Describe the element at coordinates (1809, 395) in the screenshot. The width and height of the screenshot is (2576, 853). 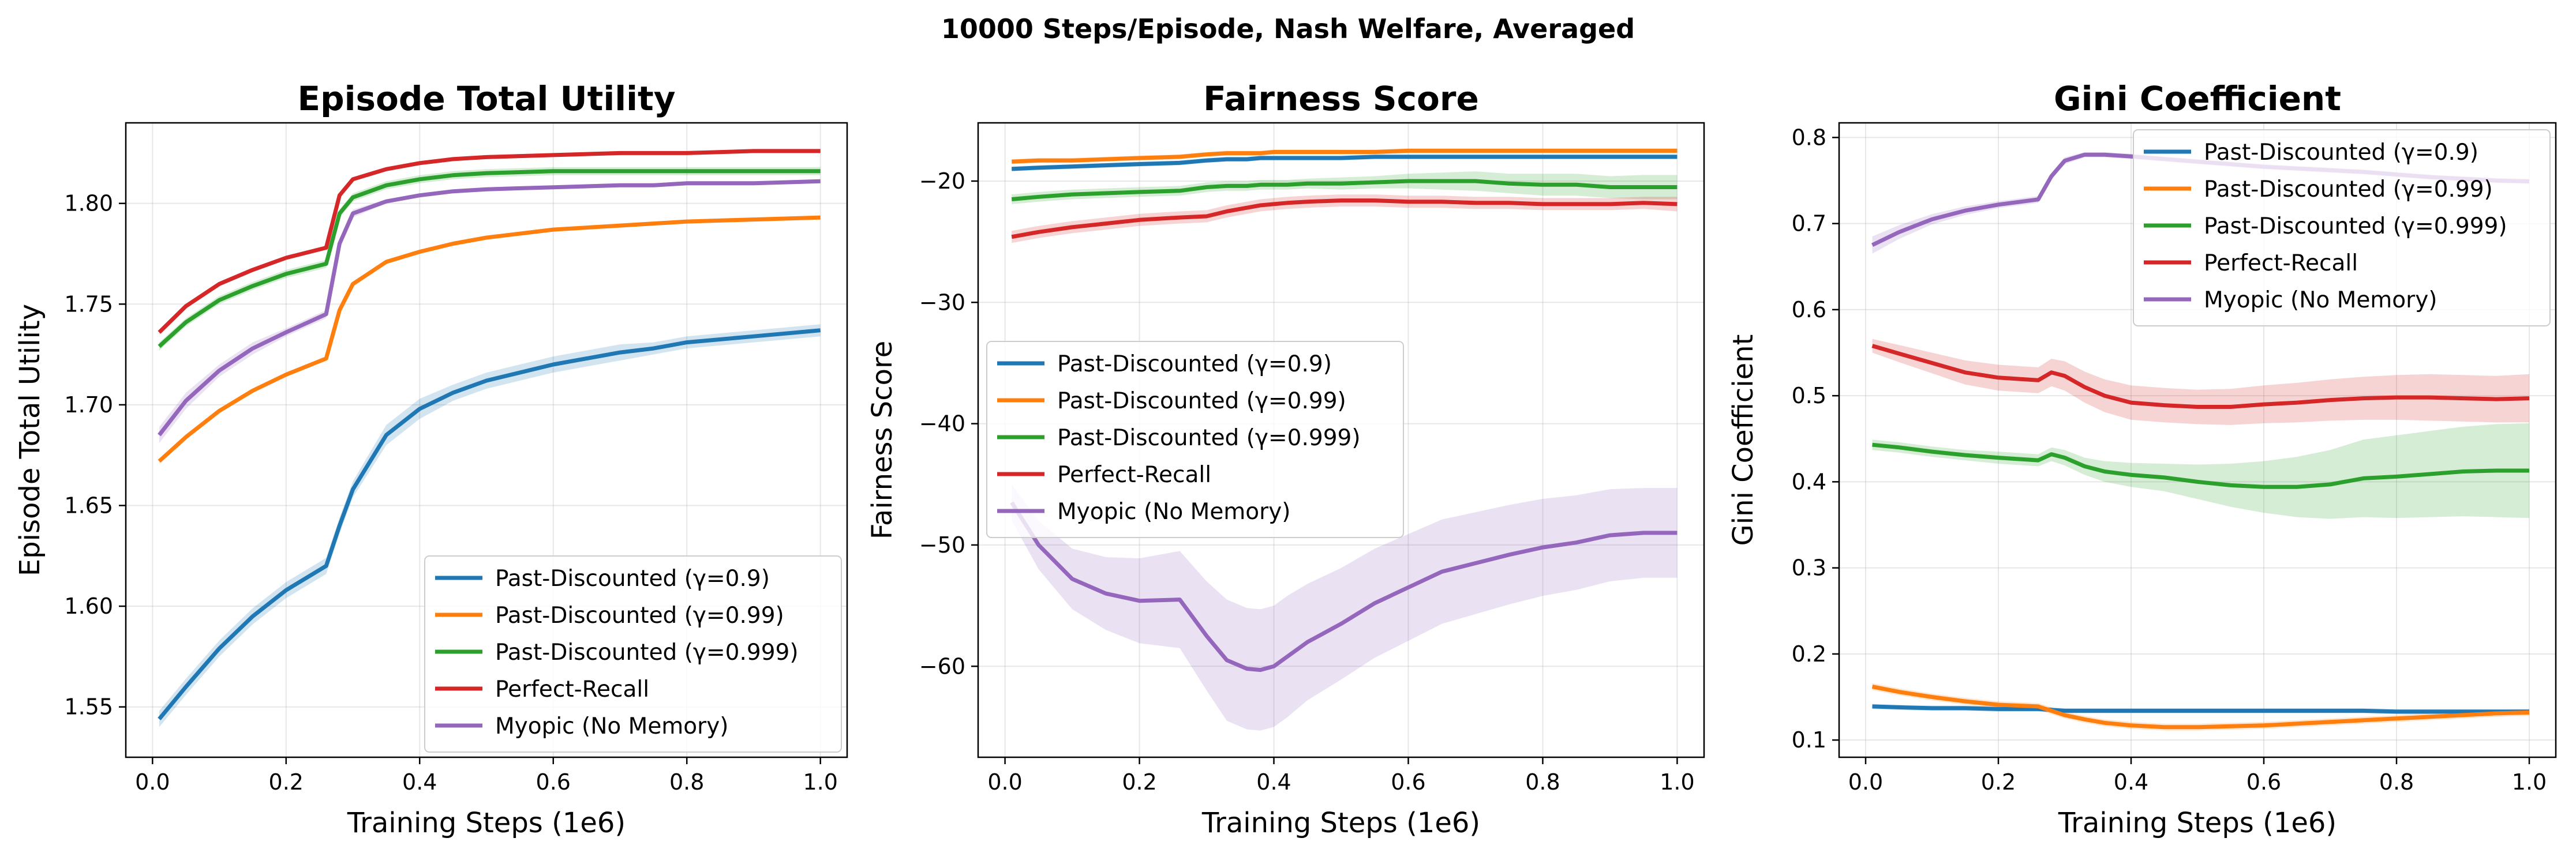
I see `y-tick-label: 0.5` at that location.